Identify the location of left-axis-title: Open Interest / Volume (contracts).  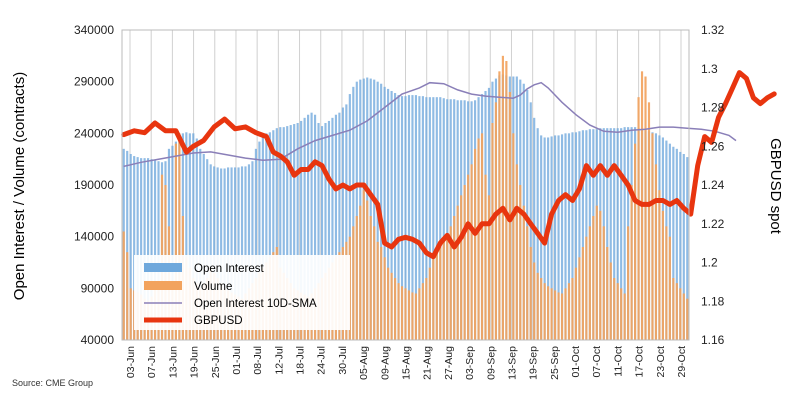
(19, 186).